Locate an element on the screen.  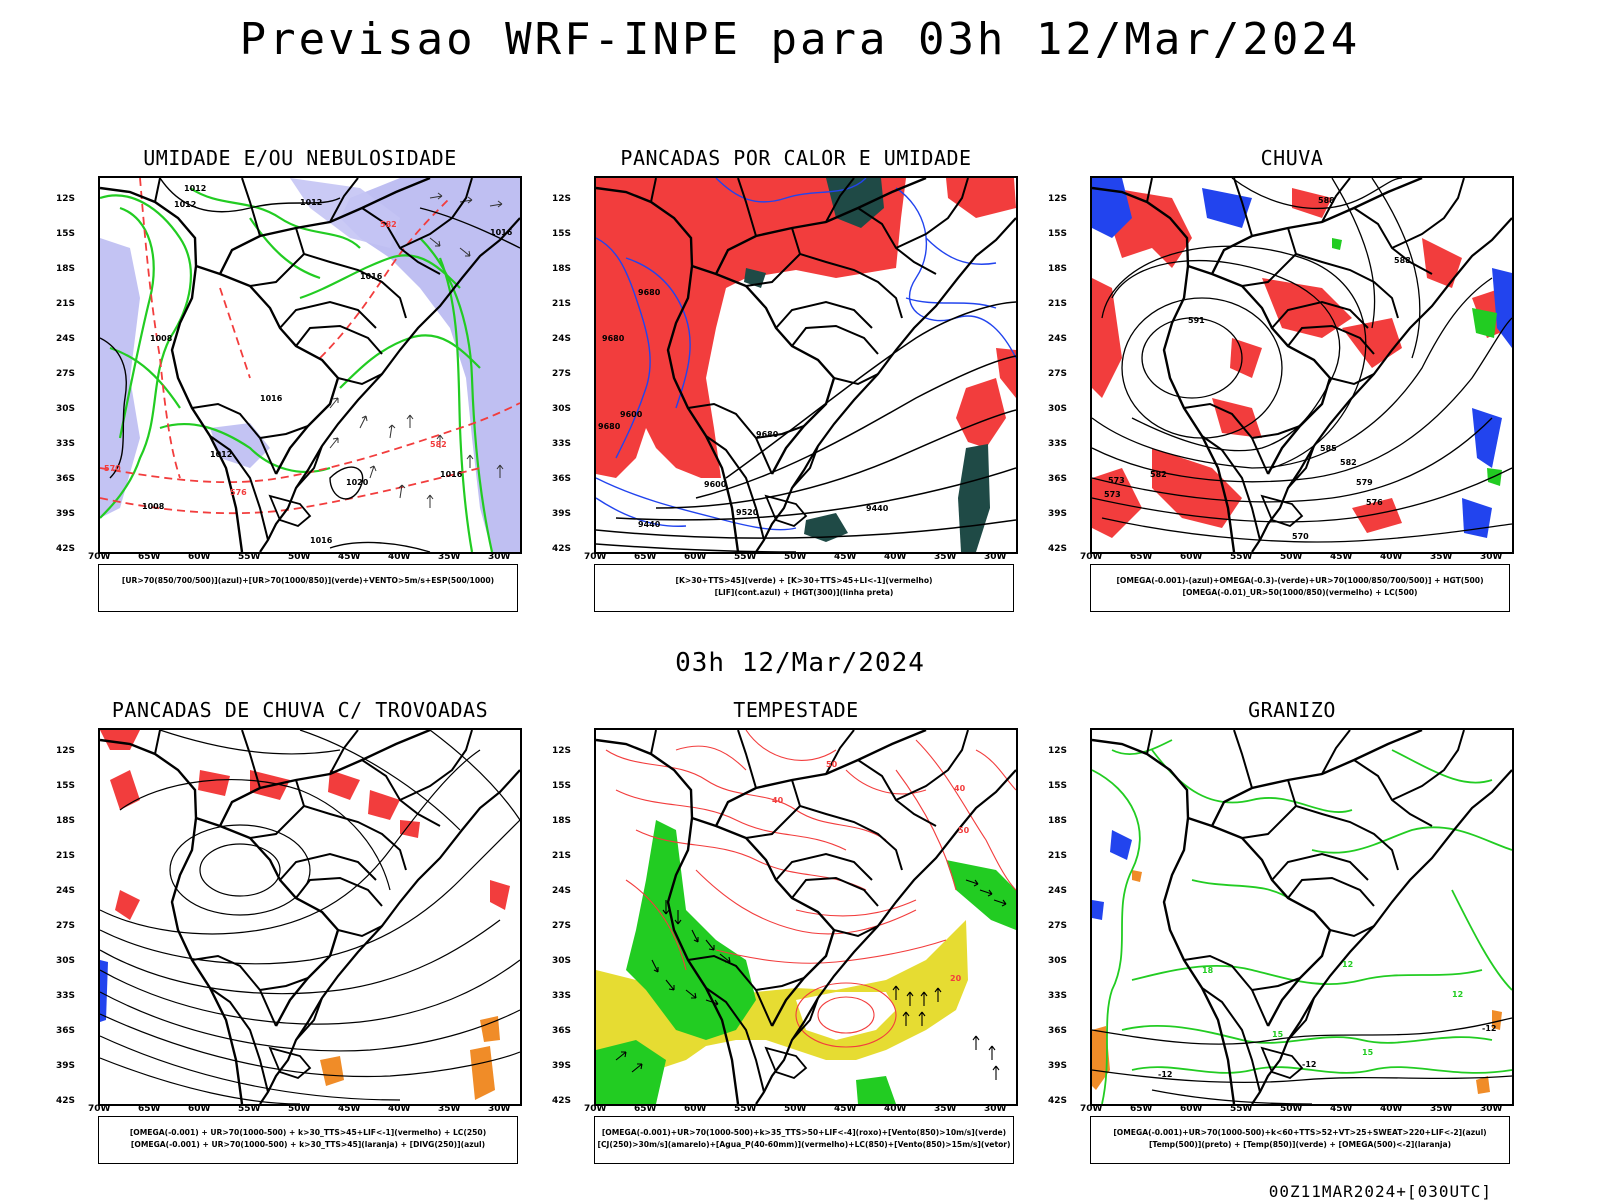
panel-title: CHUVA is located at coordinates (1292, 158).